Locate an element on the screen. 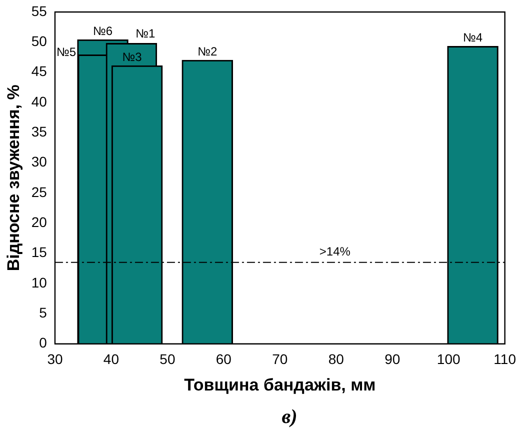 Image resolution: width=519 pixels, height=438 pixels. y-tick-label: 55 is located at coordinates (39, 10).